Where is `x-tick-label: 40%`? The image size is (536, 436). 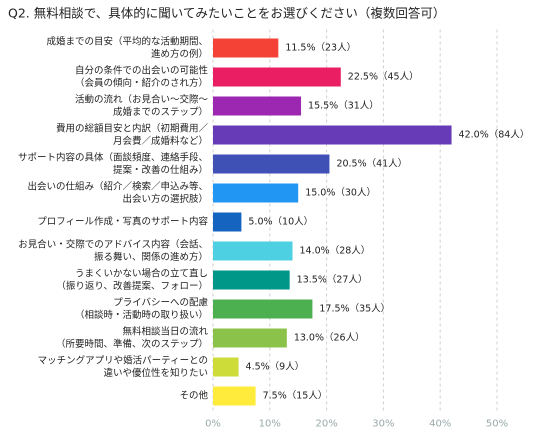 x-tick-label: 40% is located at coordinates (440, 424).